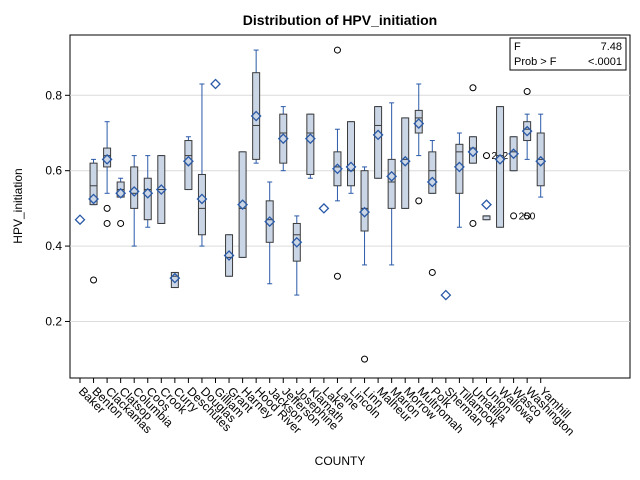  I want to click on box-group-lincoln, so click(351, 157).